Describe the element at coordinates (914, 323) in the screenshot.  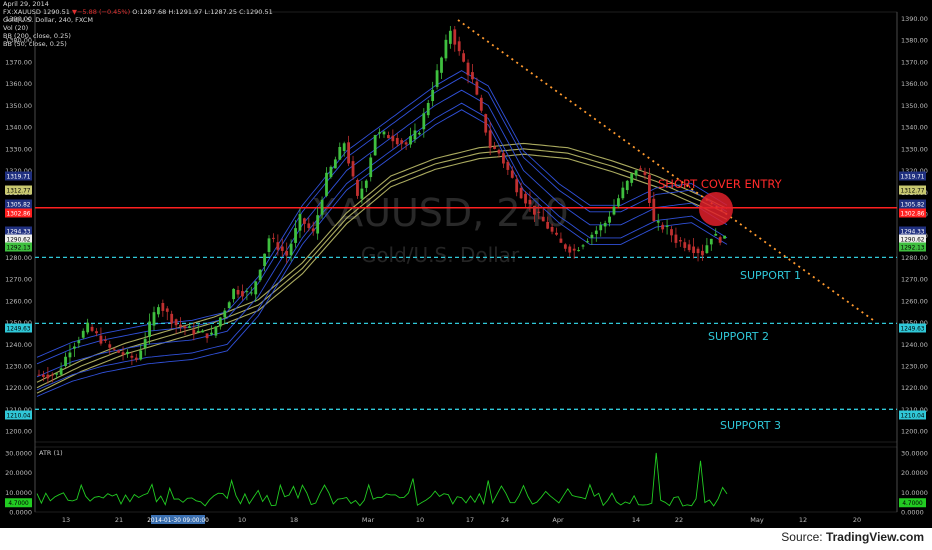
I see `price-tick-label: 1250.00` at that location.